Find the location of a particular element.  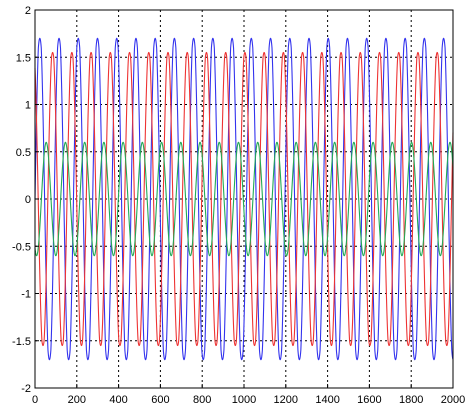

x-tick-label: 800 is located at coordinates (202, 400).